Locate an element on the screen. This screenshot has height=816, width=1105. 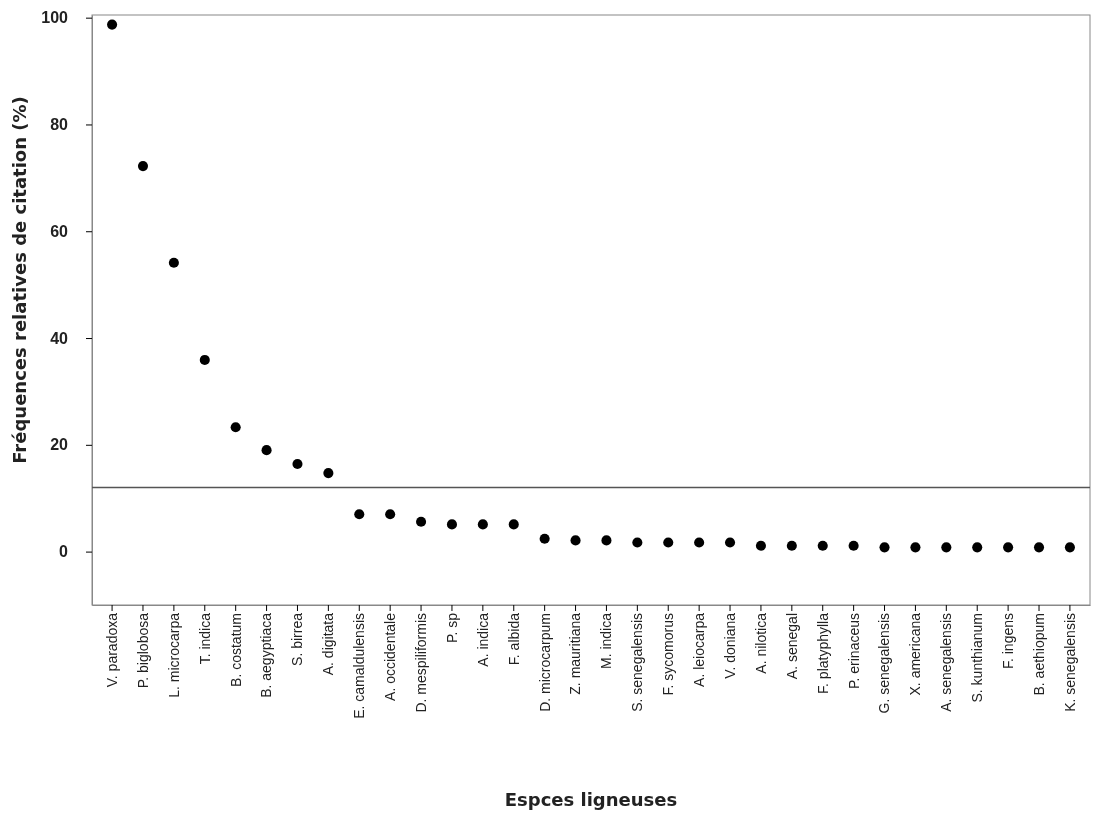
x-tick-label: V. doniana is located at coordinates (729, 645).